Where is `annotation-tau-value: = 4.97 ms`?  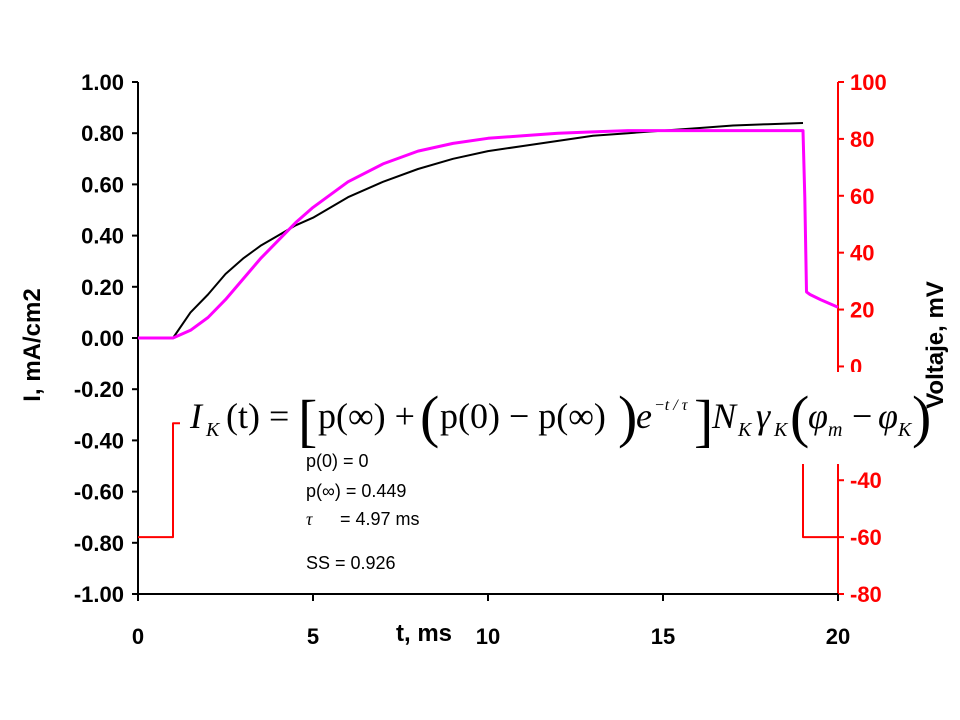 annotation-tau-value: = 4.97 ms is located at coordinates (380, 519).